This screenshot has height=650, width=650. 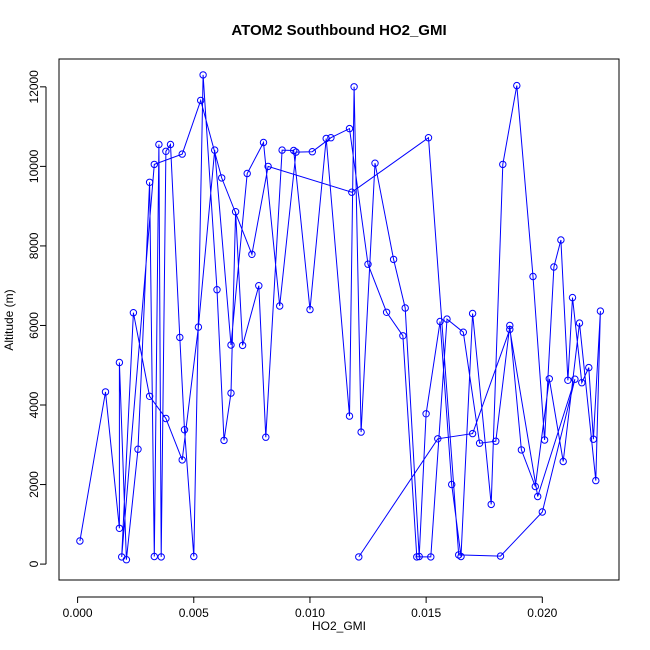 What do you see at coordinates (34, 166) in the screenshot?
I see `y-tick-label: 10000` at bounding box center [34, 166].